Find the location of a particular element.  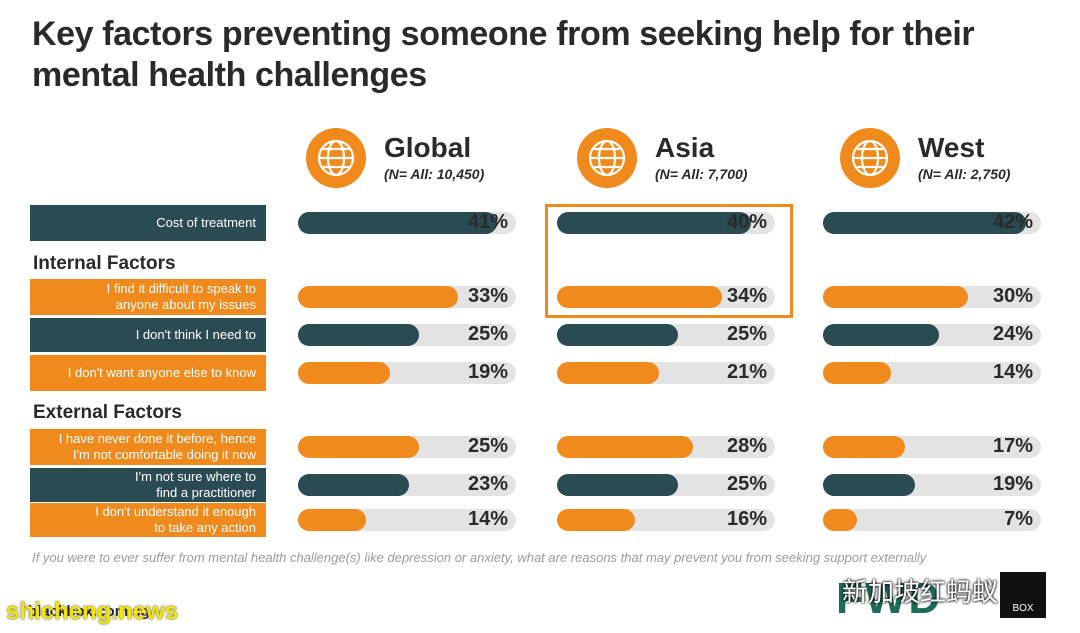

value-label: 42% is located at coordinates (1012, 222).